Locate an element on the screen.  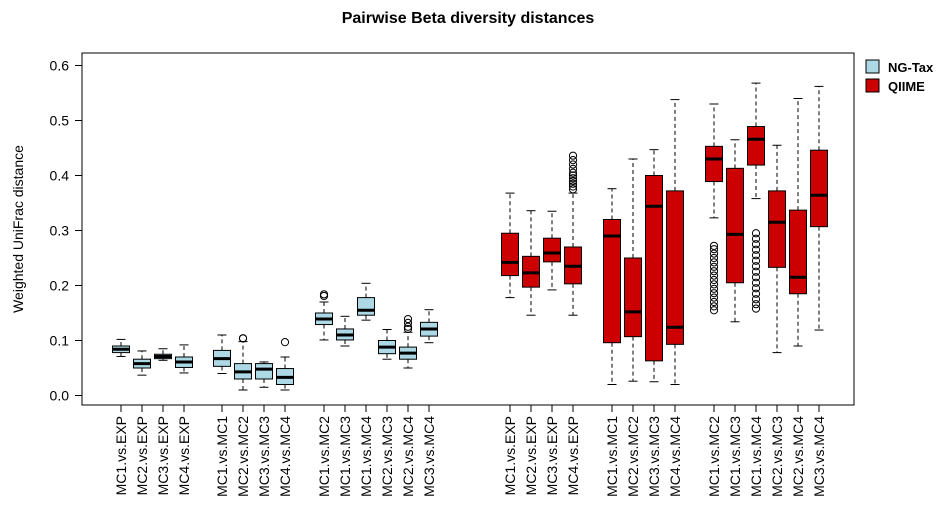
box-qiime-mc4-vs-mc4 is located at coordinates (675, 242).